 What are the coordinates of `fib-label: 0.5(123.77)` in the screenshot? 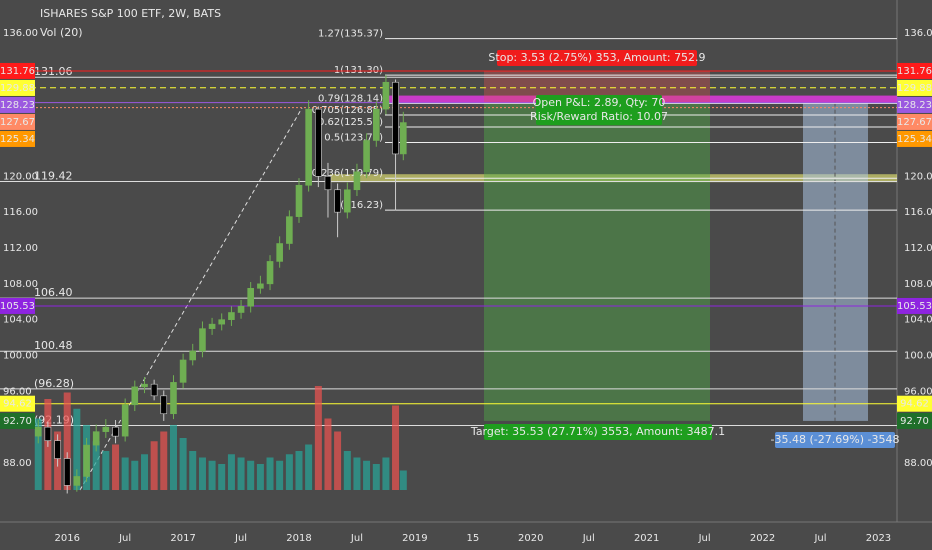 It's located at (353, 138).